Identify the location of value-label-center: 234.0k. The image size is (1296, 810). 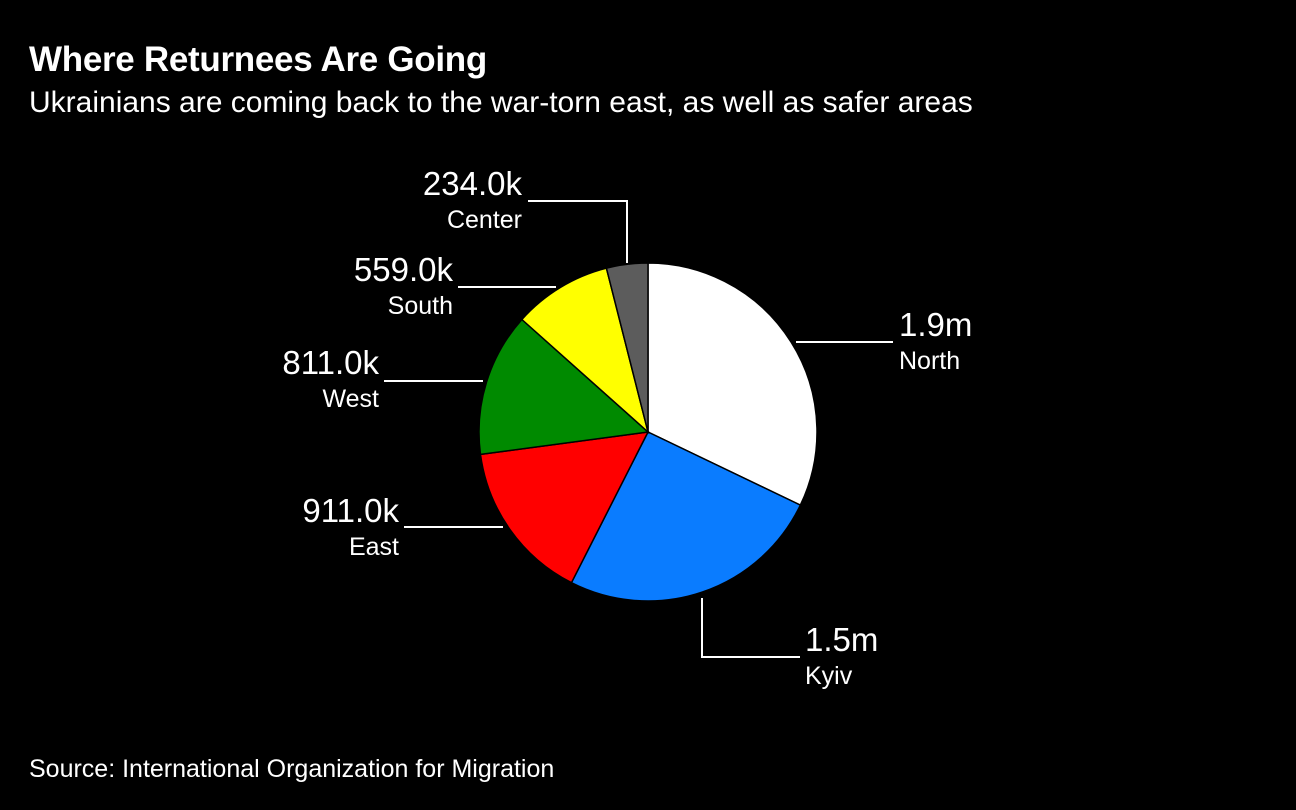
(473, 183).